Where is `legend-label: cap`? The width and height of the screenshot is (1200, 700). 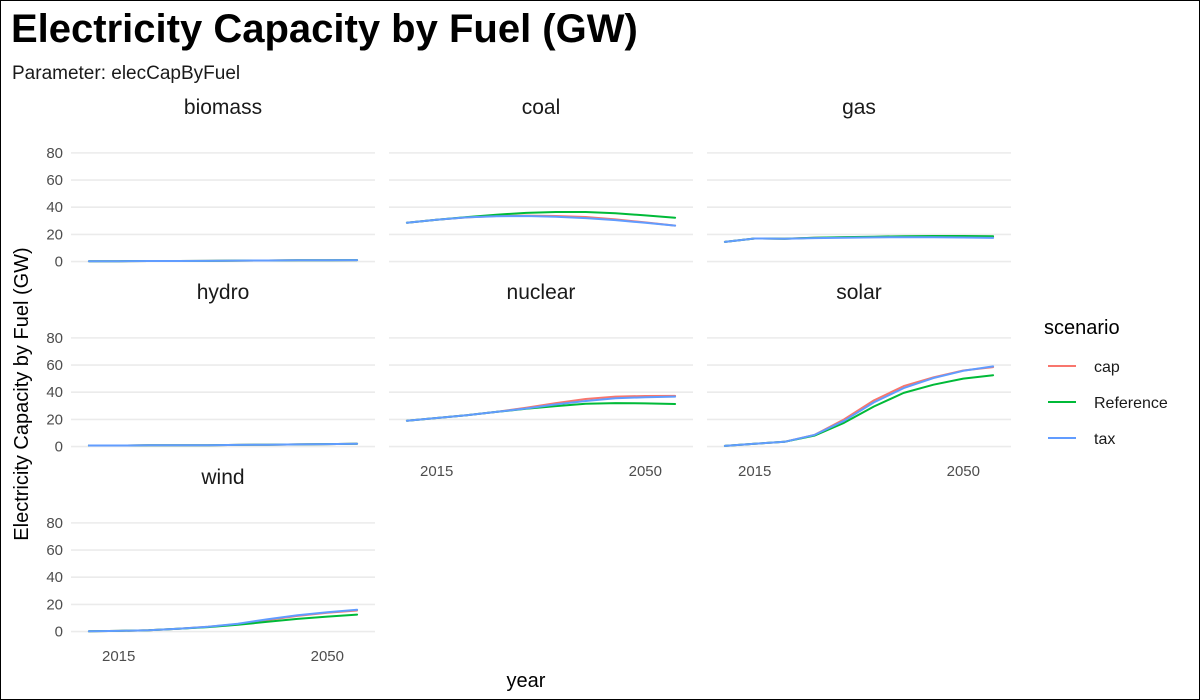 legend-label: cap is located at coordinates (1107, 367).